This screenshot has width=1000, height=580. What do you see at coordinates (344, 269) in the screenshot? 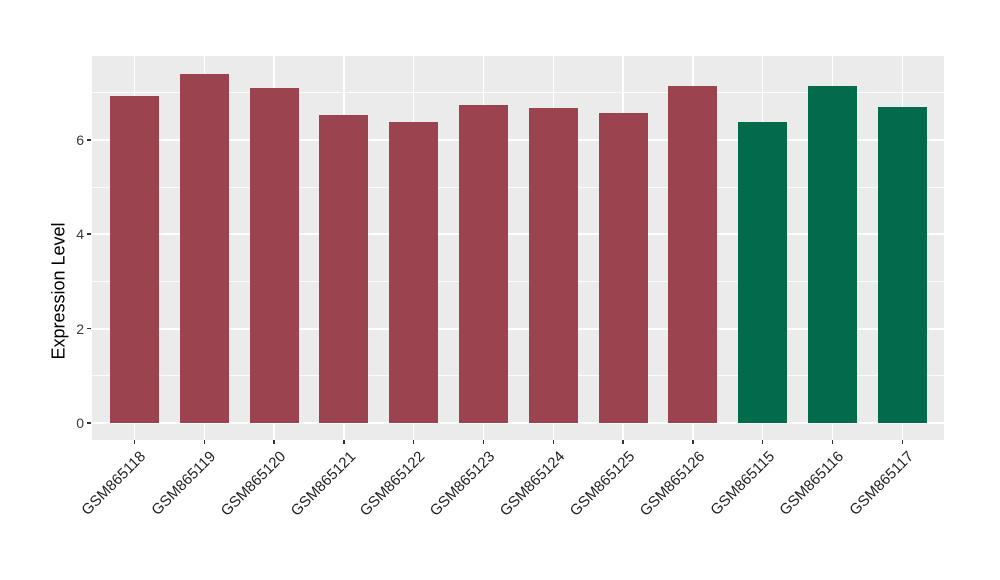
I see `bar-GSM865121` at bounding box center [344, 269].